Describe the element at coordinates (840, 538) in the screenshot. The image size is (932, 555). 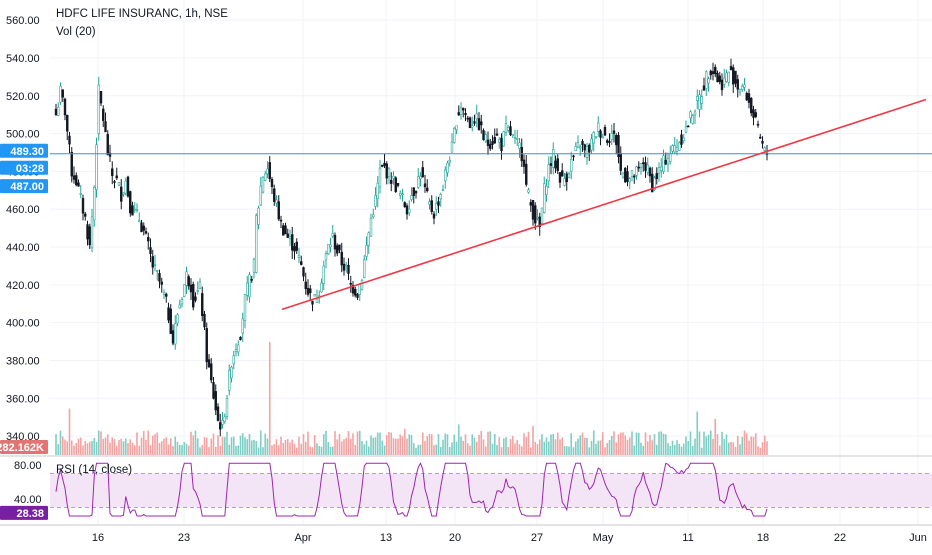
I see `time-tick-label: 22` at that location.